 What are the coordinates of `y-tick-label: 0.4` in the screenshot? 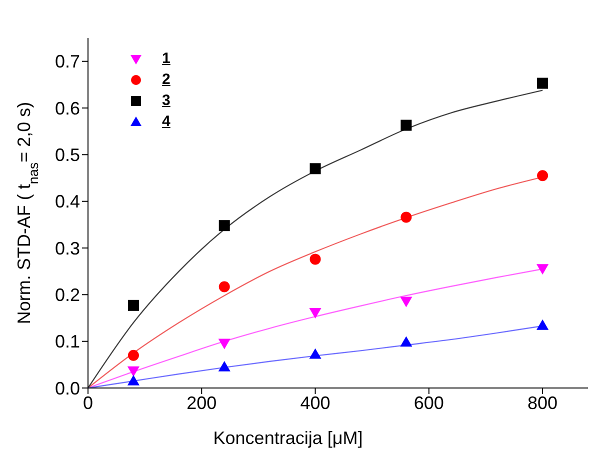 It's located at (67, 202).